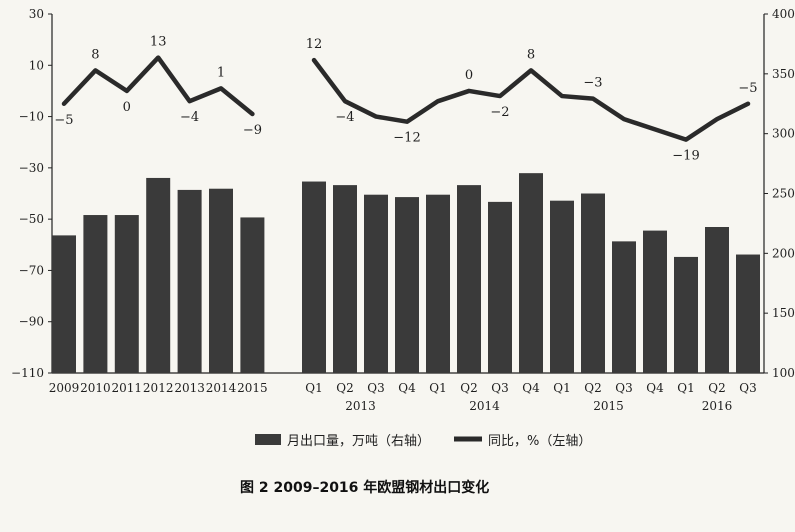 The height and width of the screenshot is (532, 795). What do you see at coordinates (252, 388) in the screenshot?
I see `x-tick-label: 2015` at bounding box center [252, 388].